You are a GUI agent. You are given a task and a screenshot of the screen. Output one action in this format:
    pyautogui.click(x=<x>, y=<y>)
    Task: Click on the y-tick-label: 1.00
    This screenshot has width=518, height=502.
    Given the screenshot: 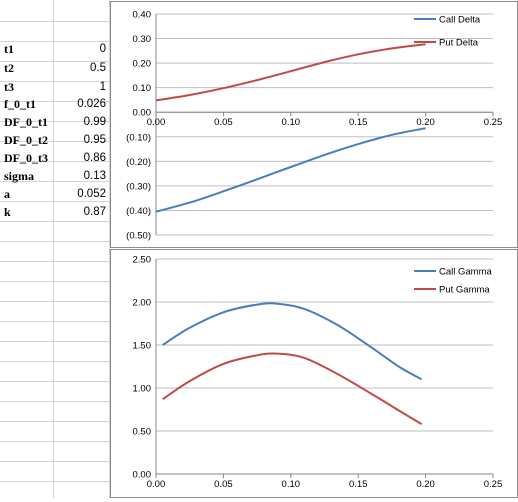 What is the action you would take?
    pyautogui.click(x=142, y=389)
    